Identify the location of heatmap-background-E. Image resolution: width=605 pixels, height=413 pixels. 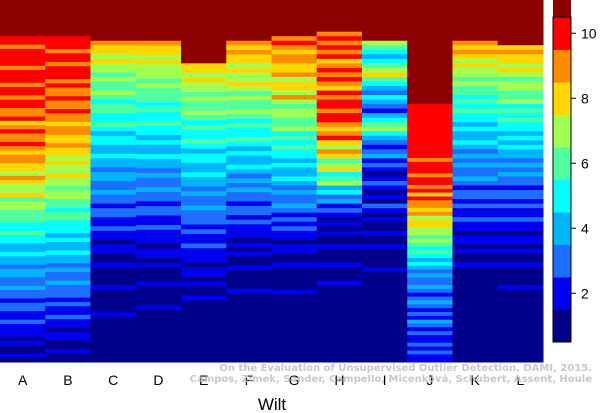
(204, 32).